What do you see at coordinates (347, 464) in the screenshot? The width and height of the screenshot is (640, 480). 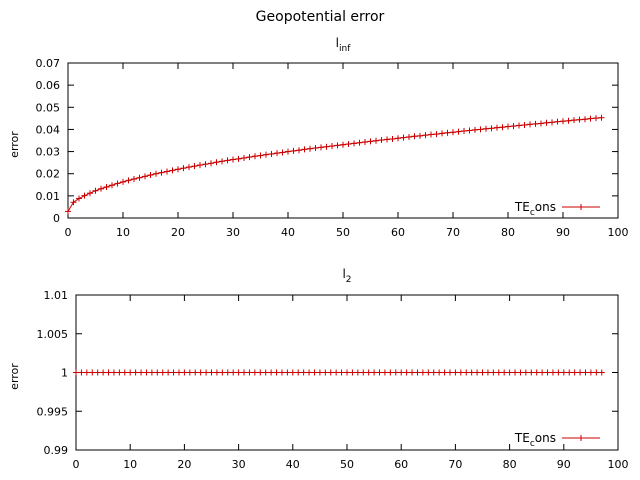 I see `x-tick-label: 50` at bounding box center [347, 464].